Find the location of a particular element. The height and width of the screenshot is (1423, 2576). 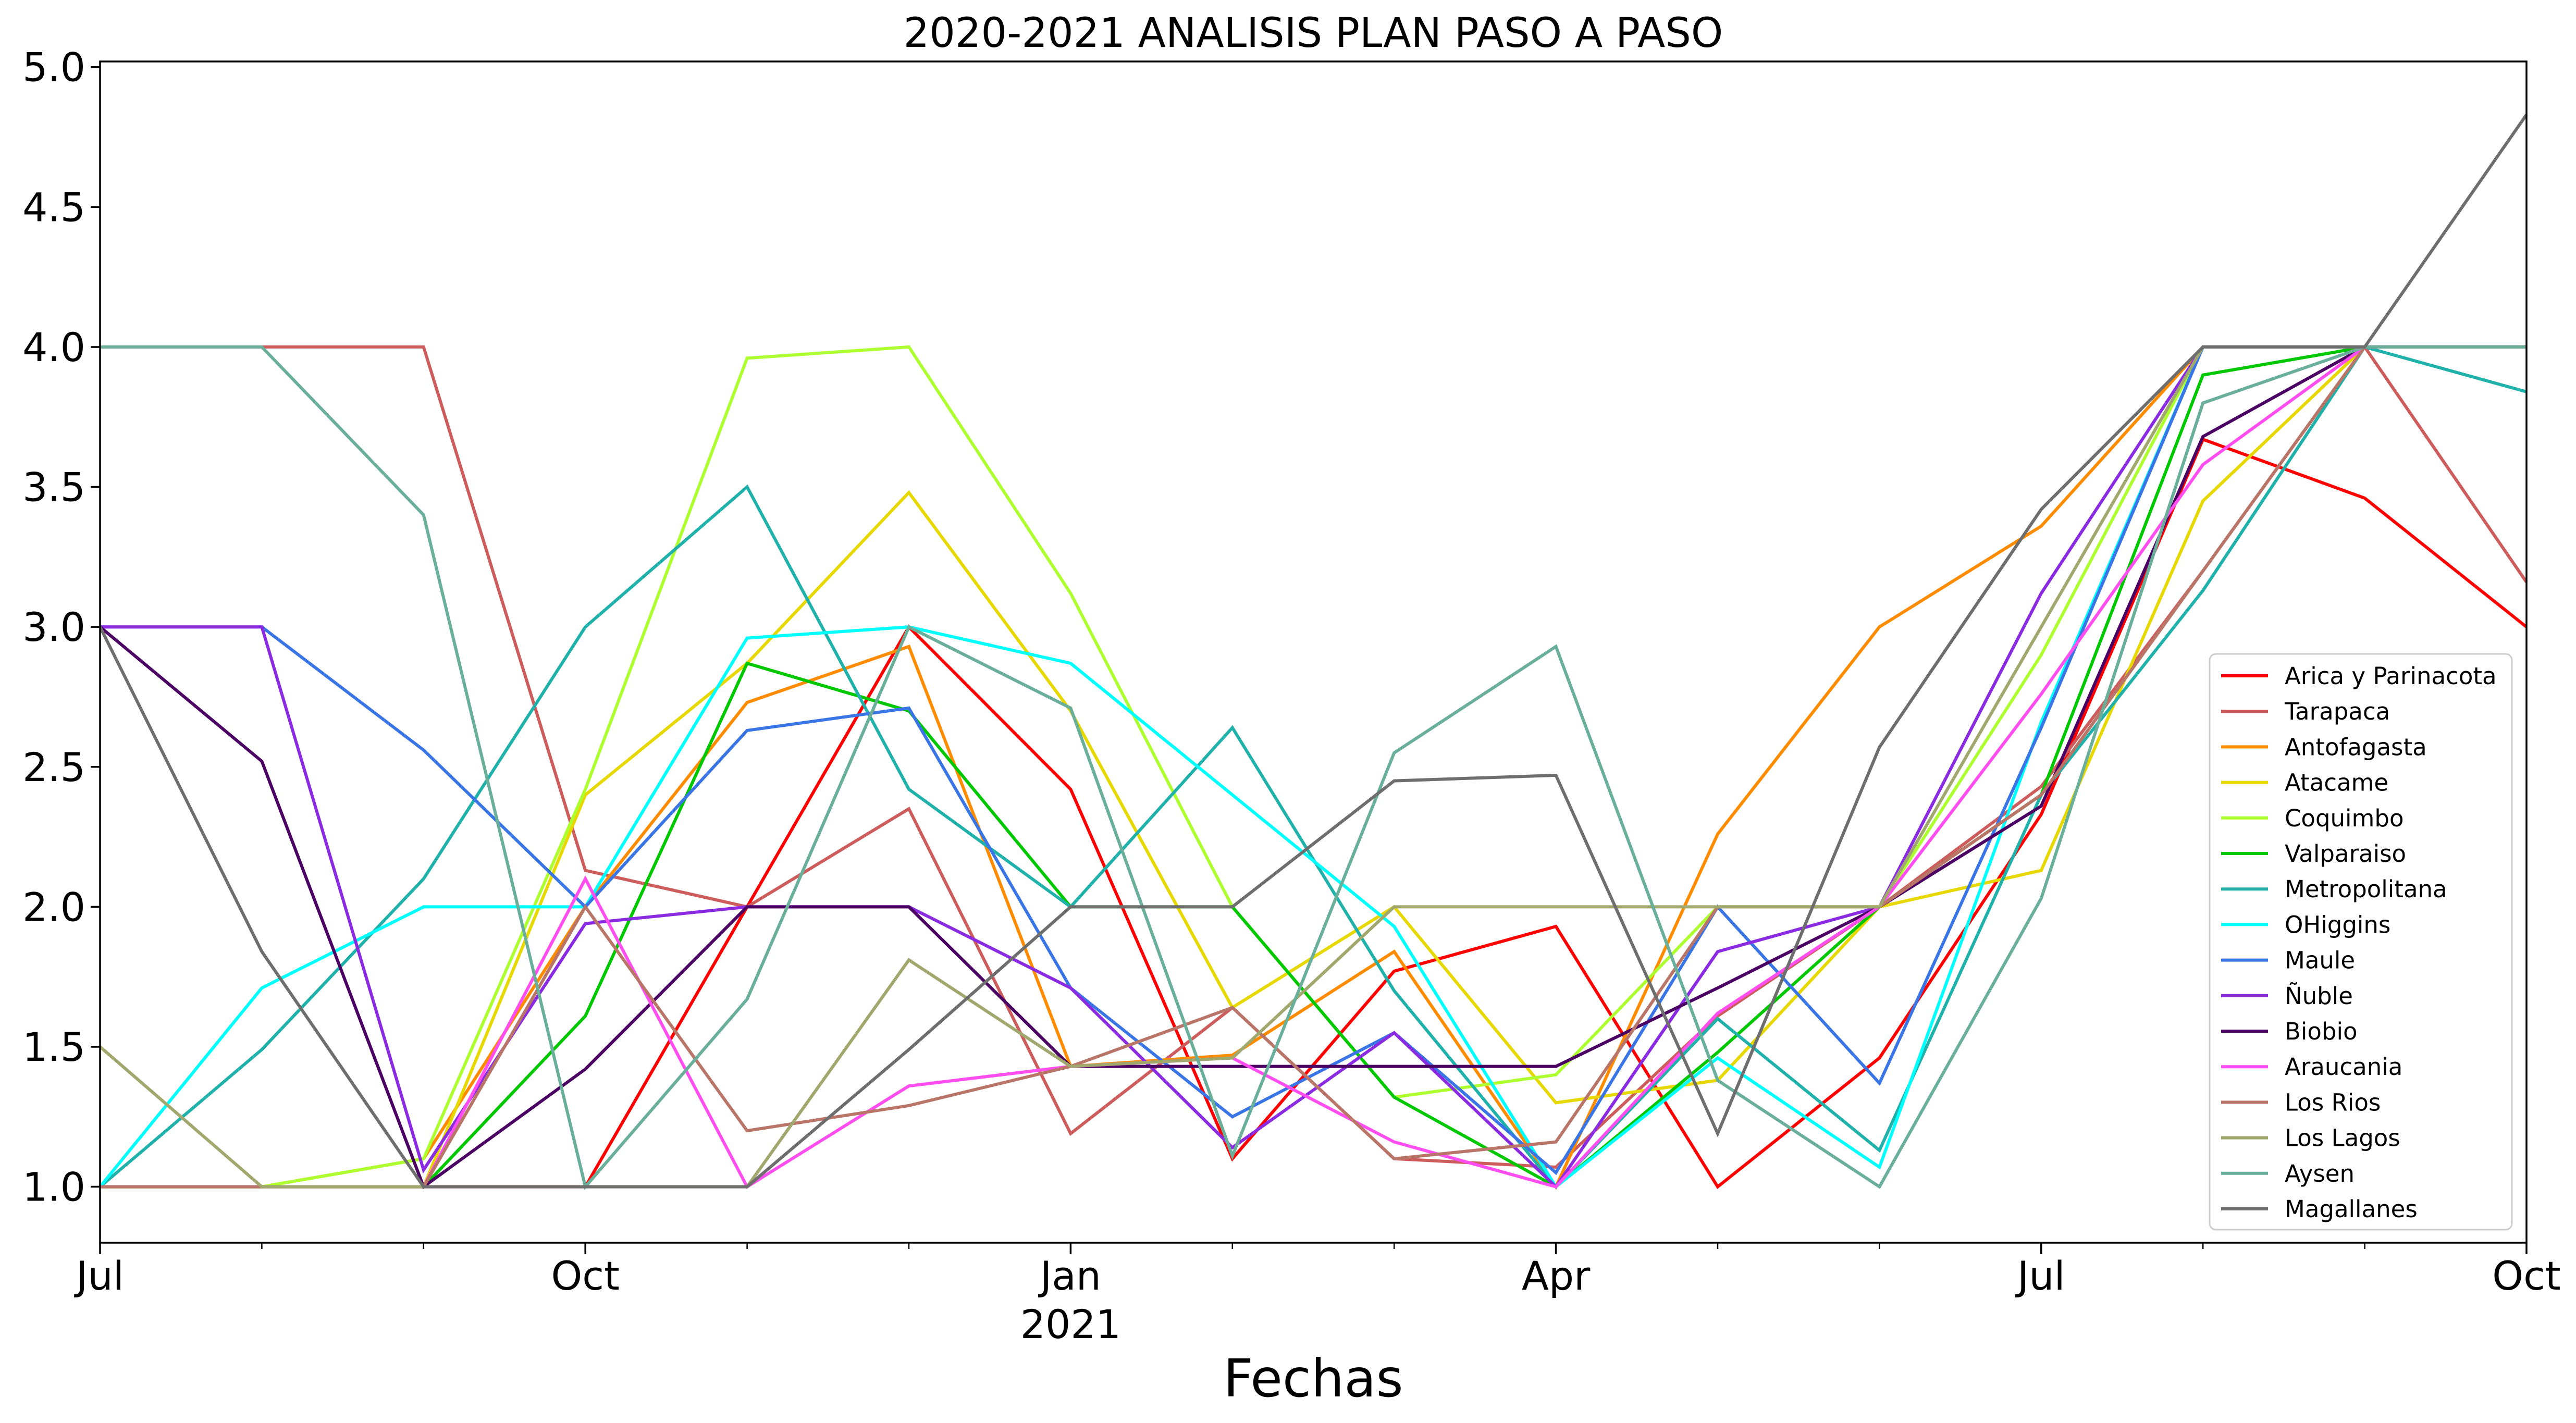

legend-item: Coquimbo is located at coordinates (2312, 818).